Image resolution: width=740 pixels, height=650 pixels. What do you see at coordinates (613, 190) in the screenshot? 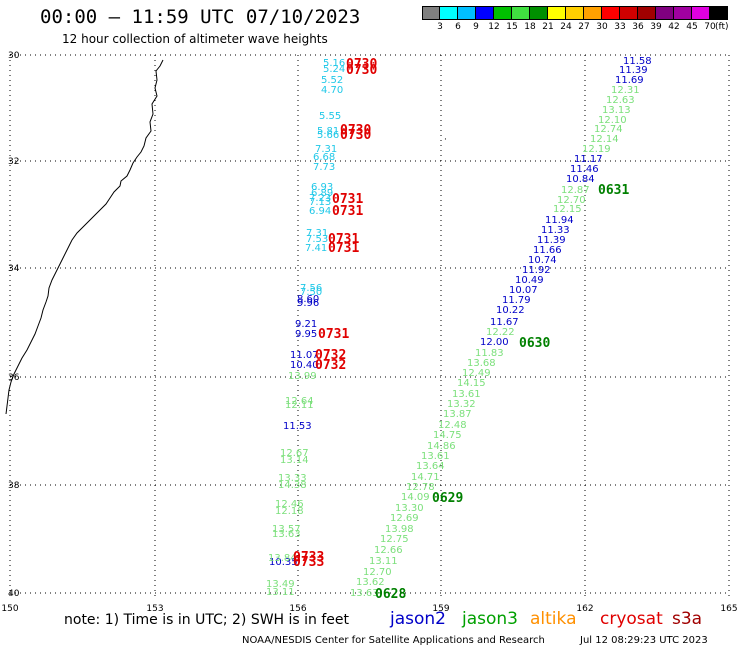
I see `pass-date-label: 0631` at bounding box center [613, 190].